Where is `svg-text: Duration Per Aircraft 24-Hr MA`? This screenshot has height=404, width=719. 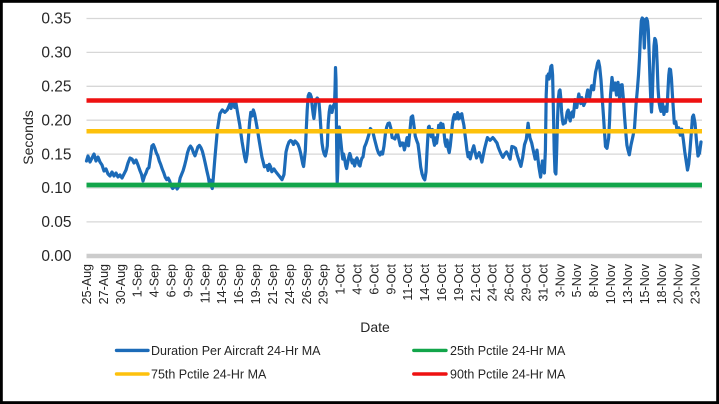
svg-text: Duration Per Aircraft 24-Hr MA is located at coordinates (236, 351).